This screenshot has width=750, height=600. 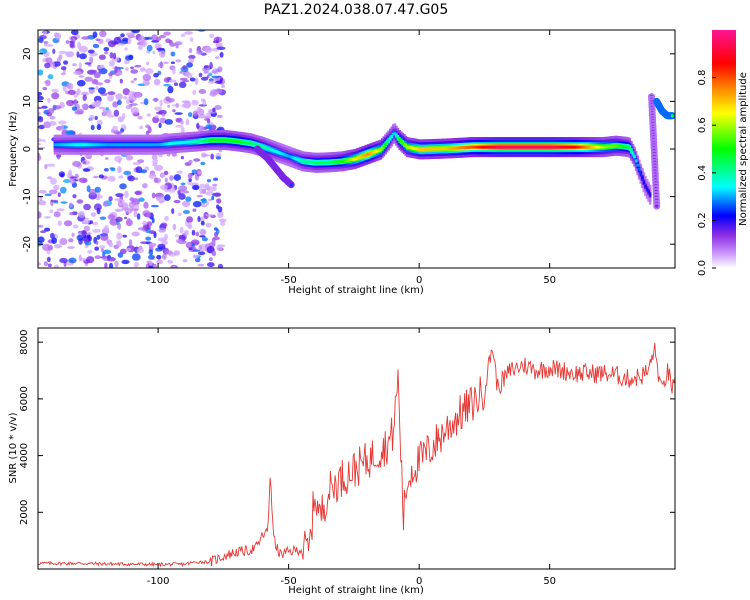 What do you see at coordinates (24, 341) in the screenshot?
I see `y-tick-label: 8000` at bounding box center [24, 341].